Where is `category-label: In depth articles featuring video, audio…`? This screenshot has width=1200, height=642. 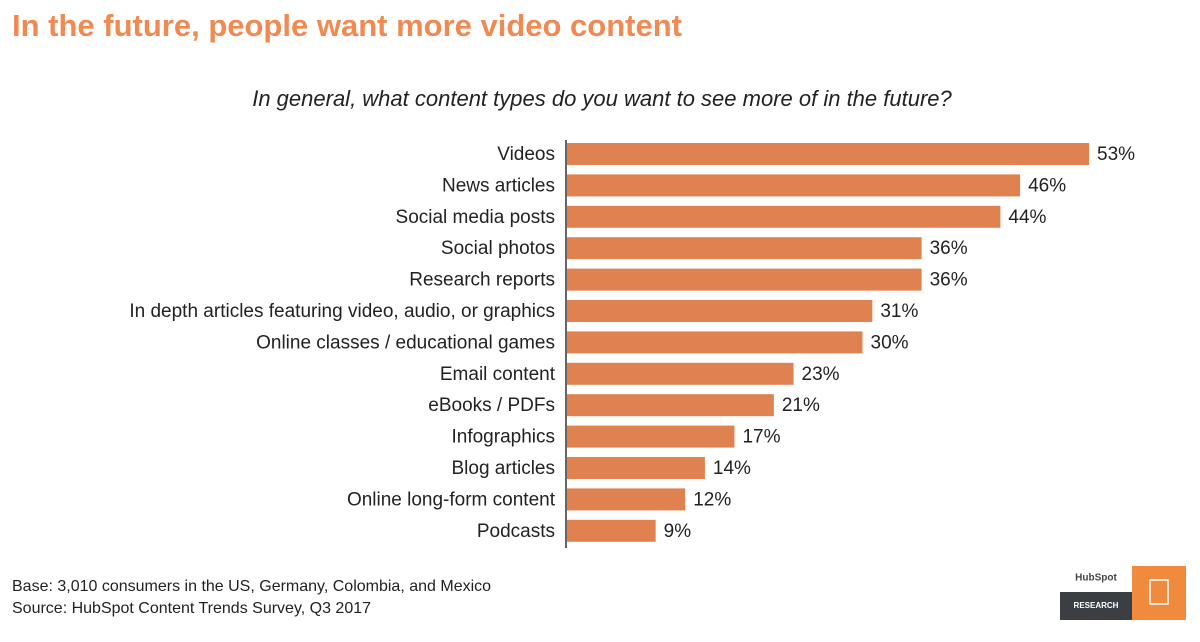 category-label: In depth articles featuring video, audio… is located at coordinates (342, 311).